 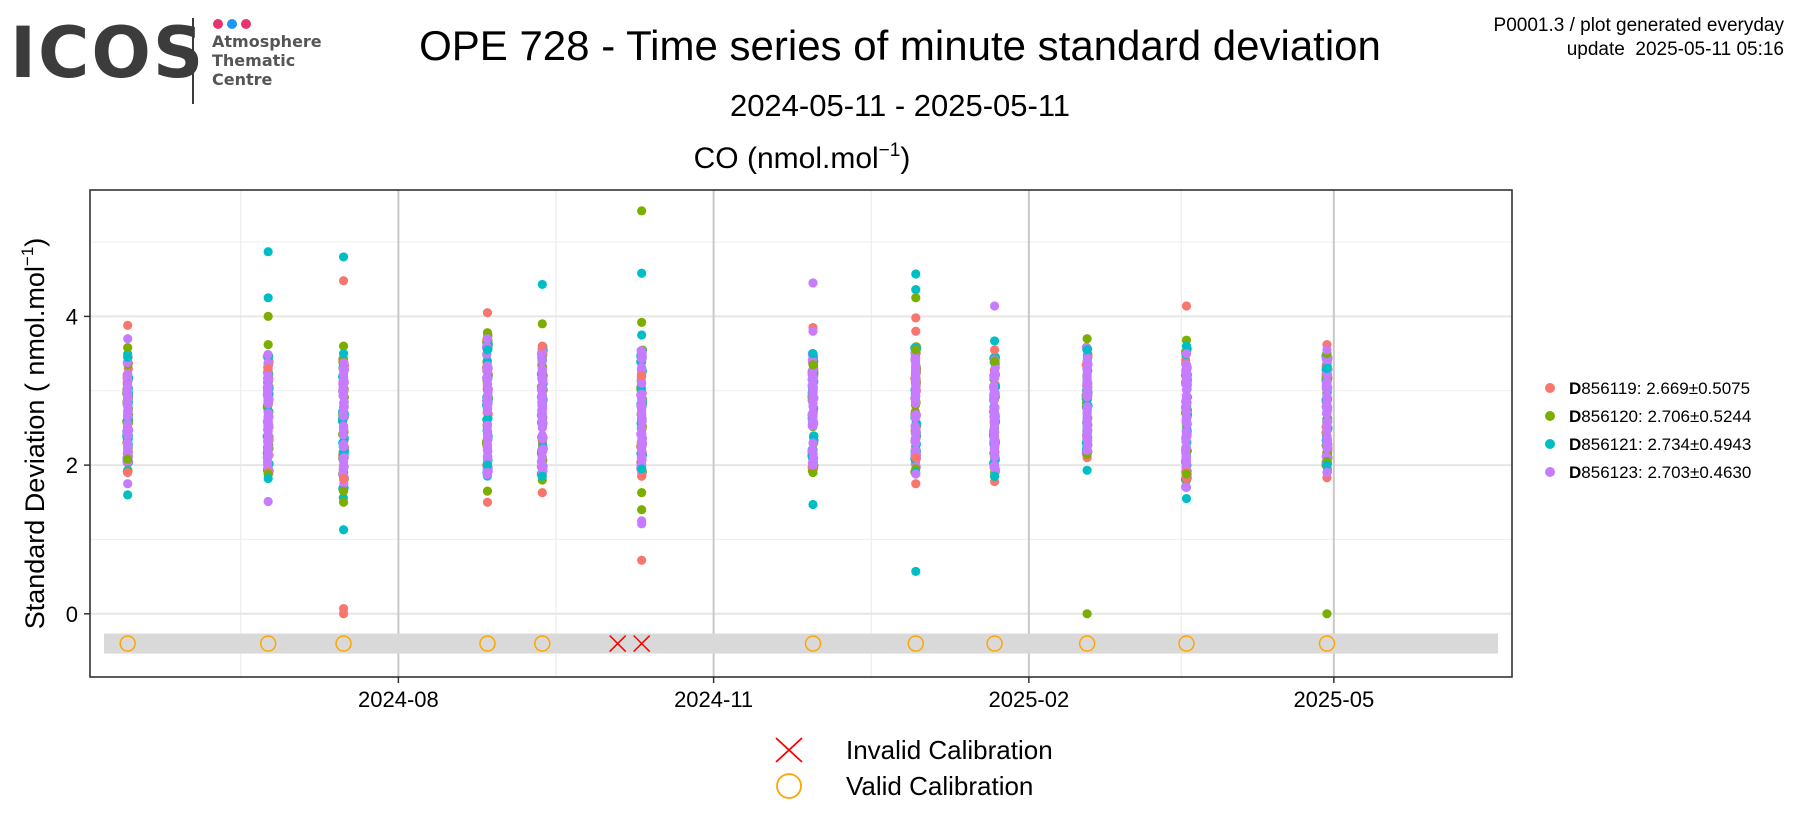 I want to click on icos-logo: ICOS Atmosphere Thematic Centre, so click(x=170, y=59).